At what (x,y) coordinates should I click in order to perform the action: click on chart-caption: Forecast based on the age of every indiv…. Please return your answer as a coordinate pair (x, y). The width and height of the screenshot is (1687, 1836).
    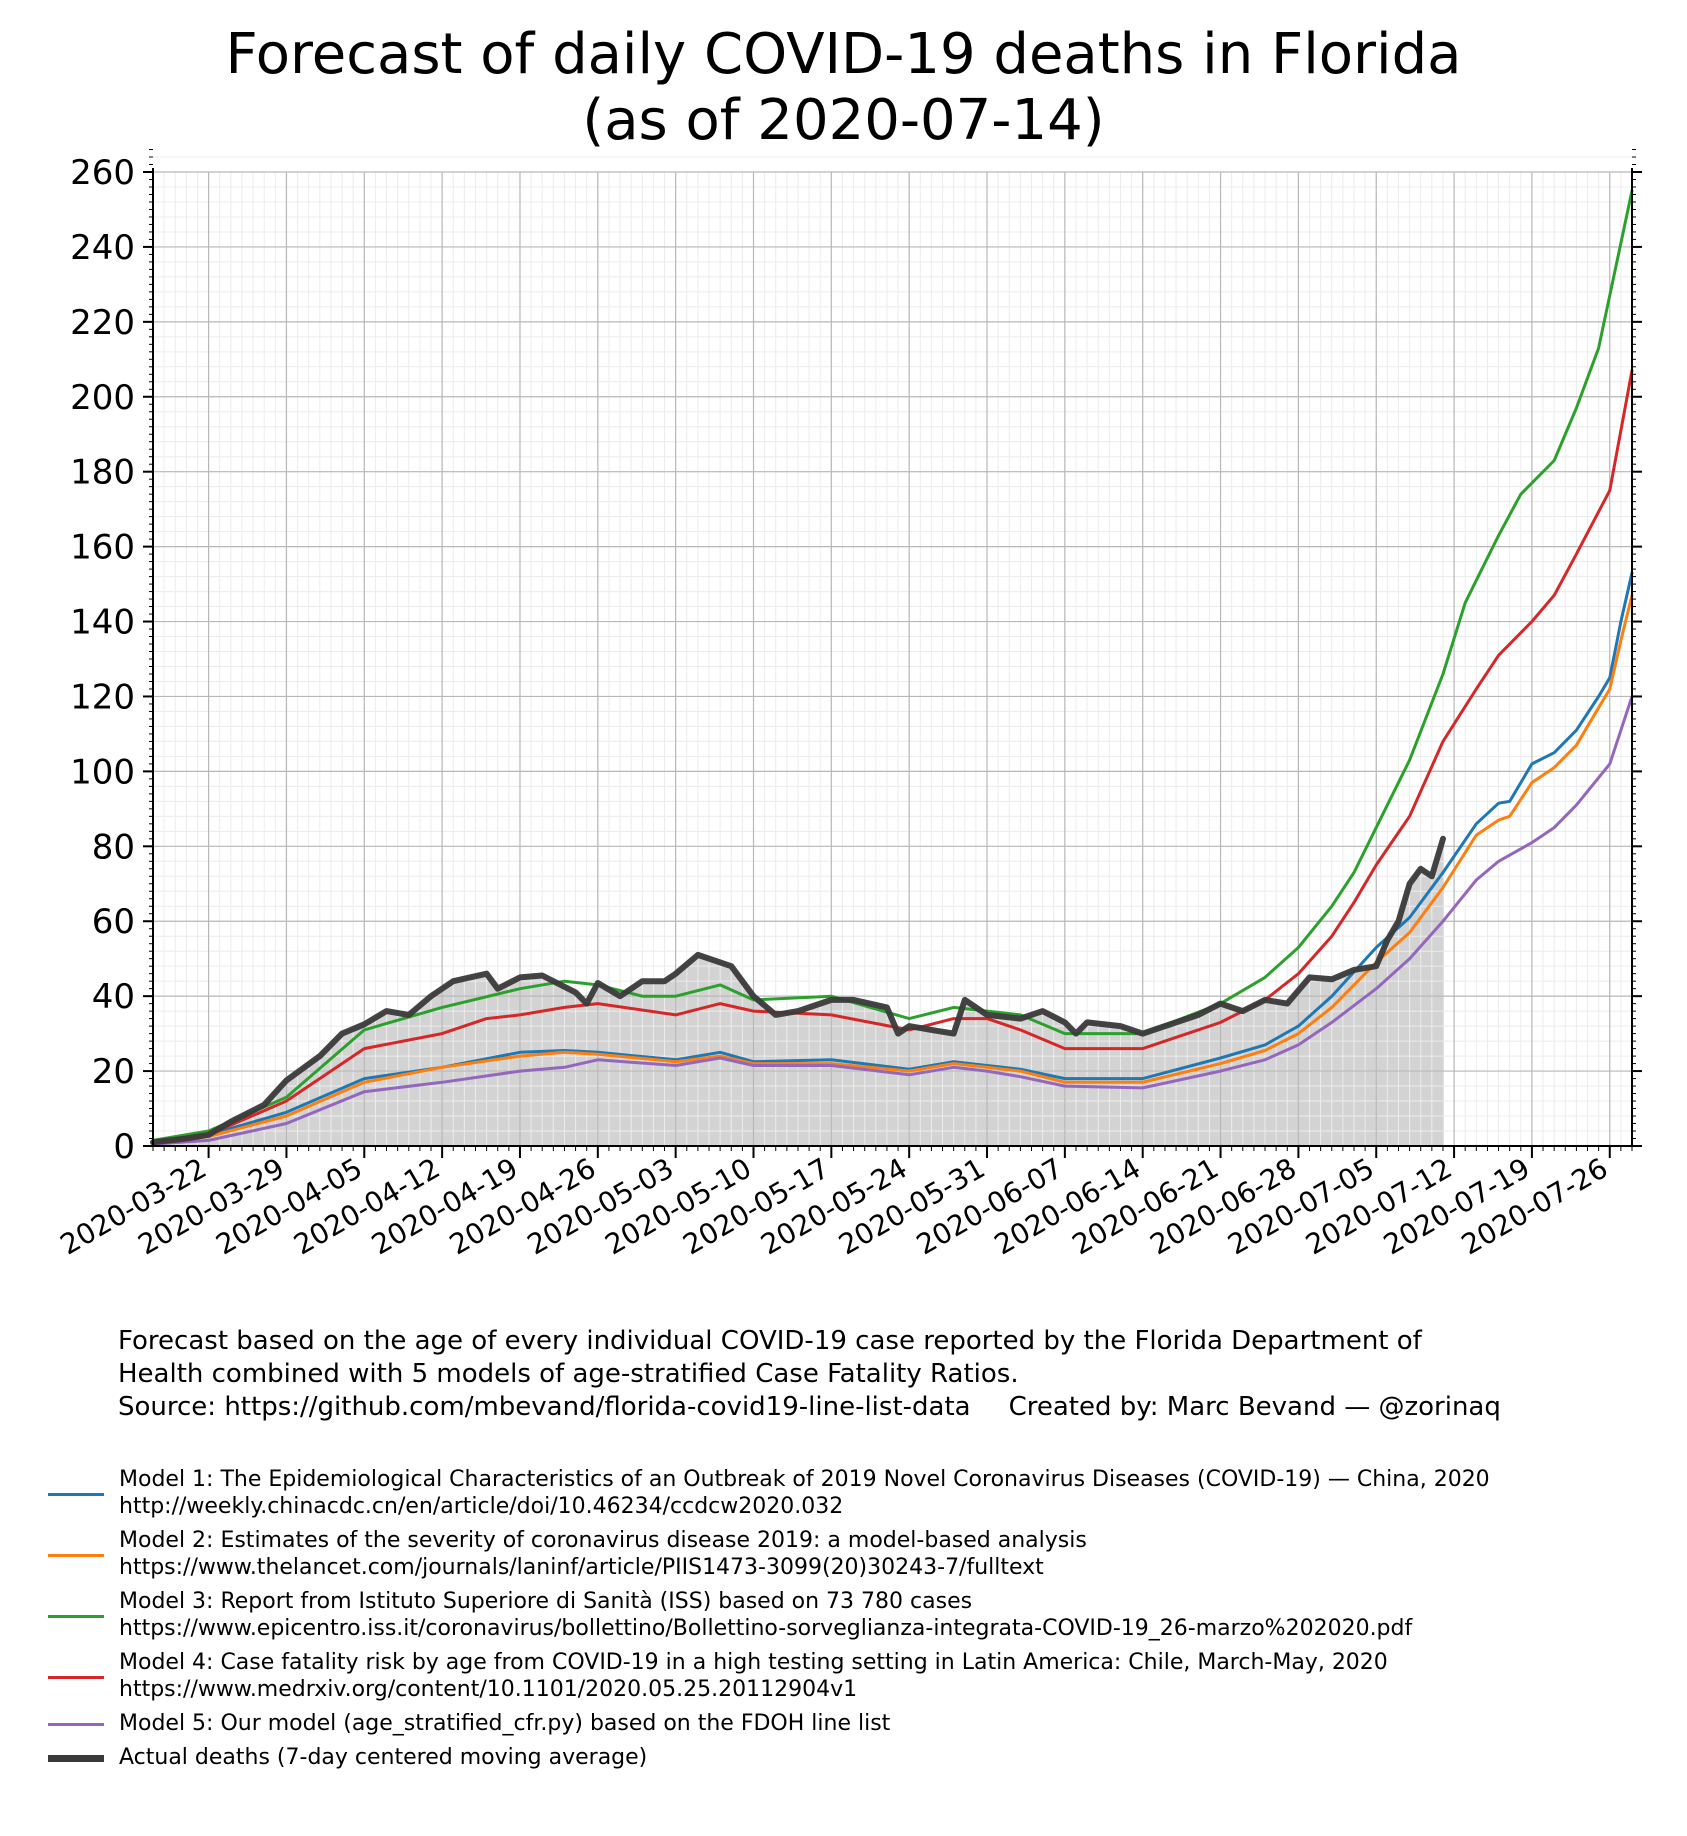
    Looking at the image, I should click on (809, 1374).